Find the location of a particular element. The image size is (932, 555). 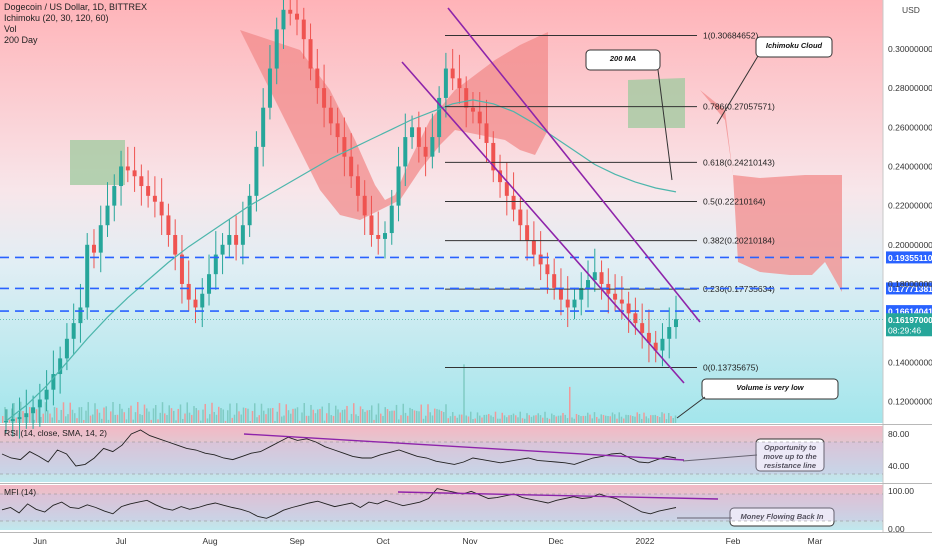

annotation-mfi-box is located at coordinates (782, 517).